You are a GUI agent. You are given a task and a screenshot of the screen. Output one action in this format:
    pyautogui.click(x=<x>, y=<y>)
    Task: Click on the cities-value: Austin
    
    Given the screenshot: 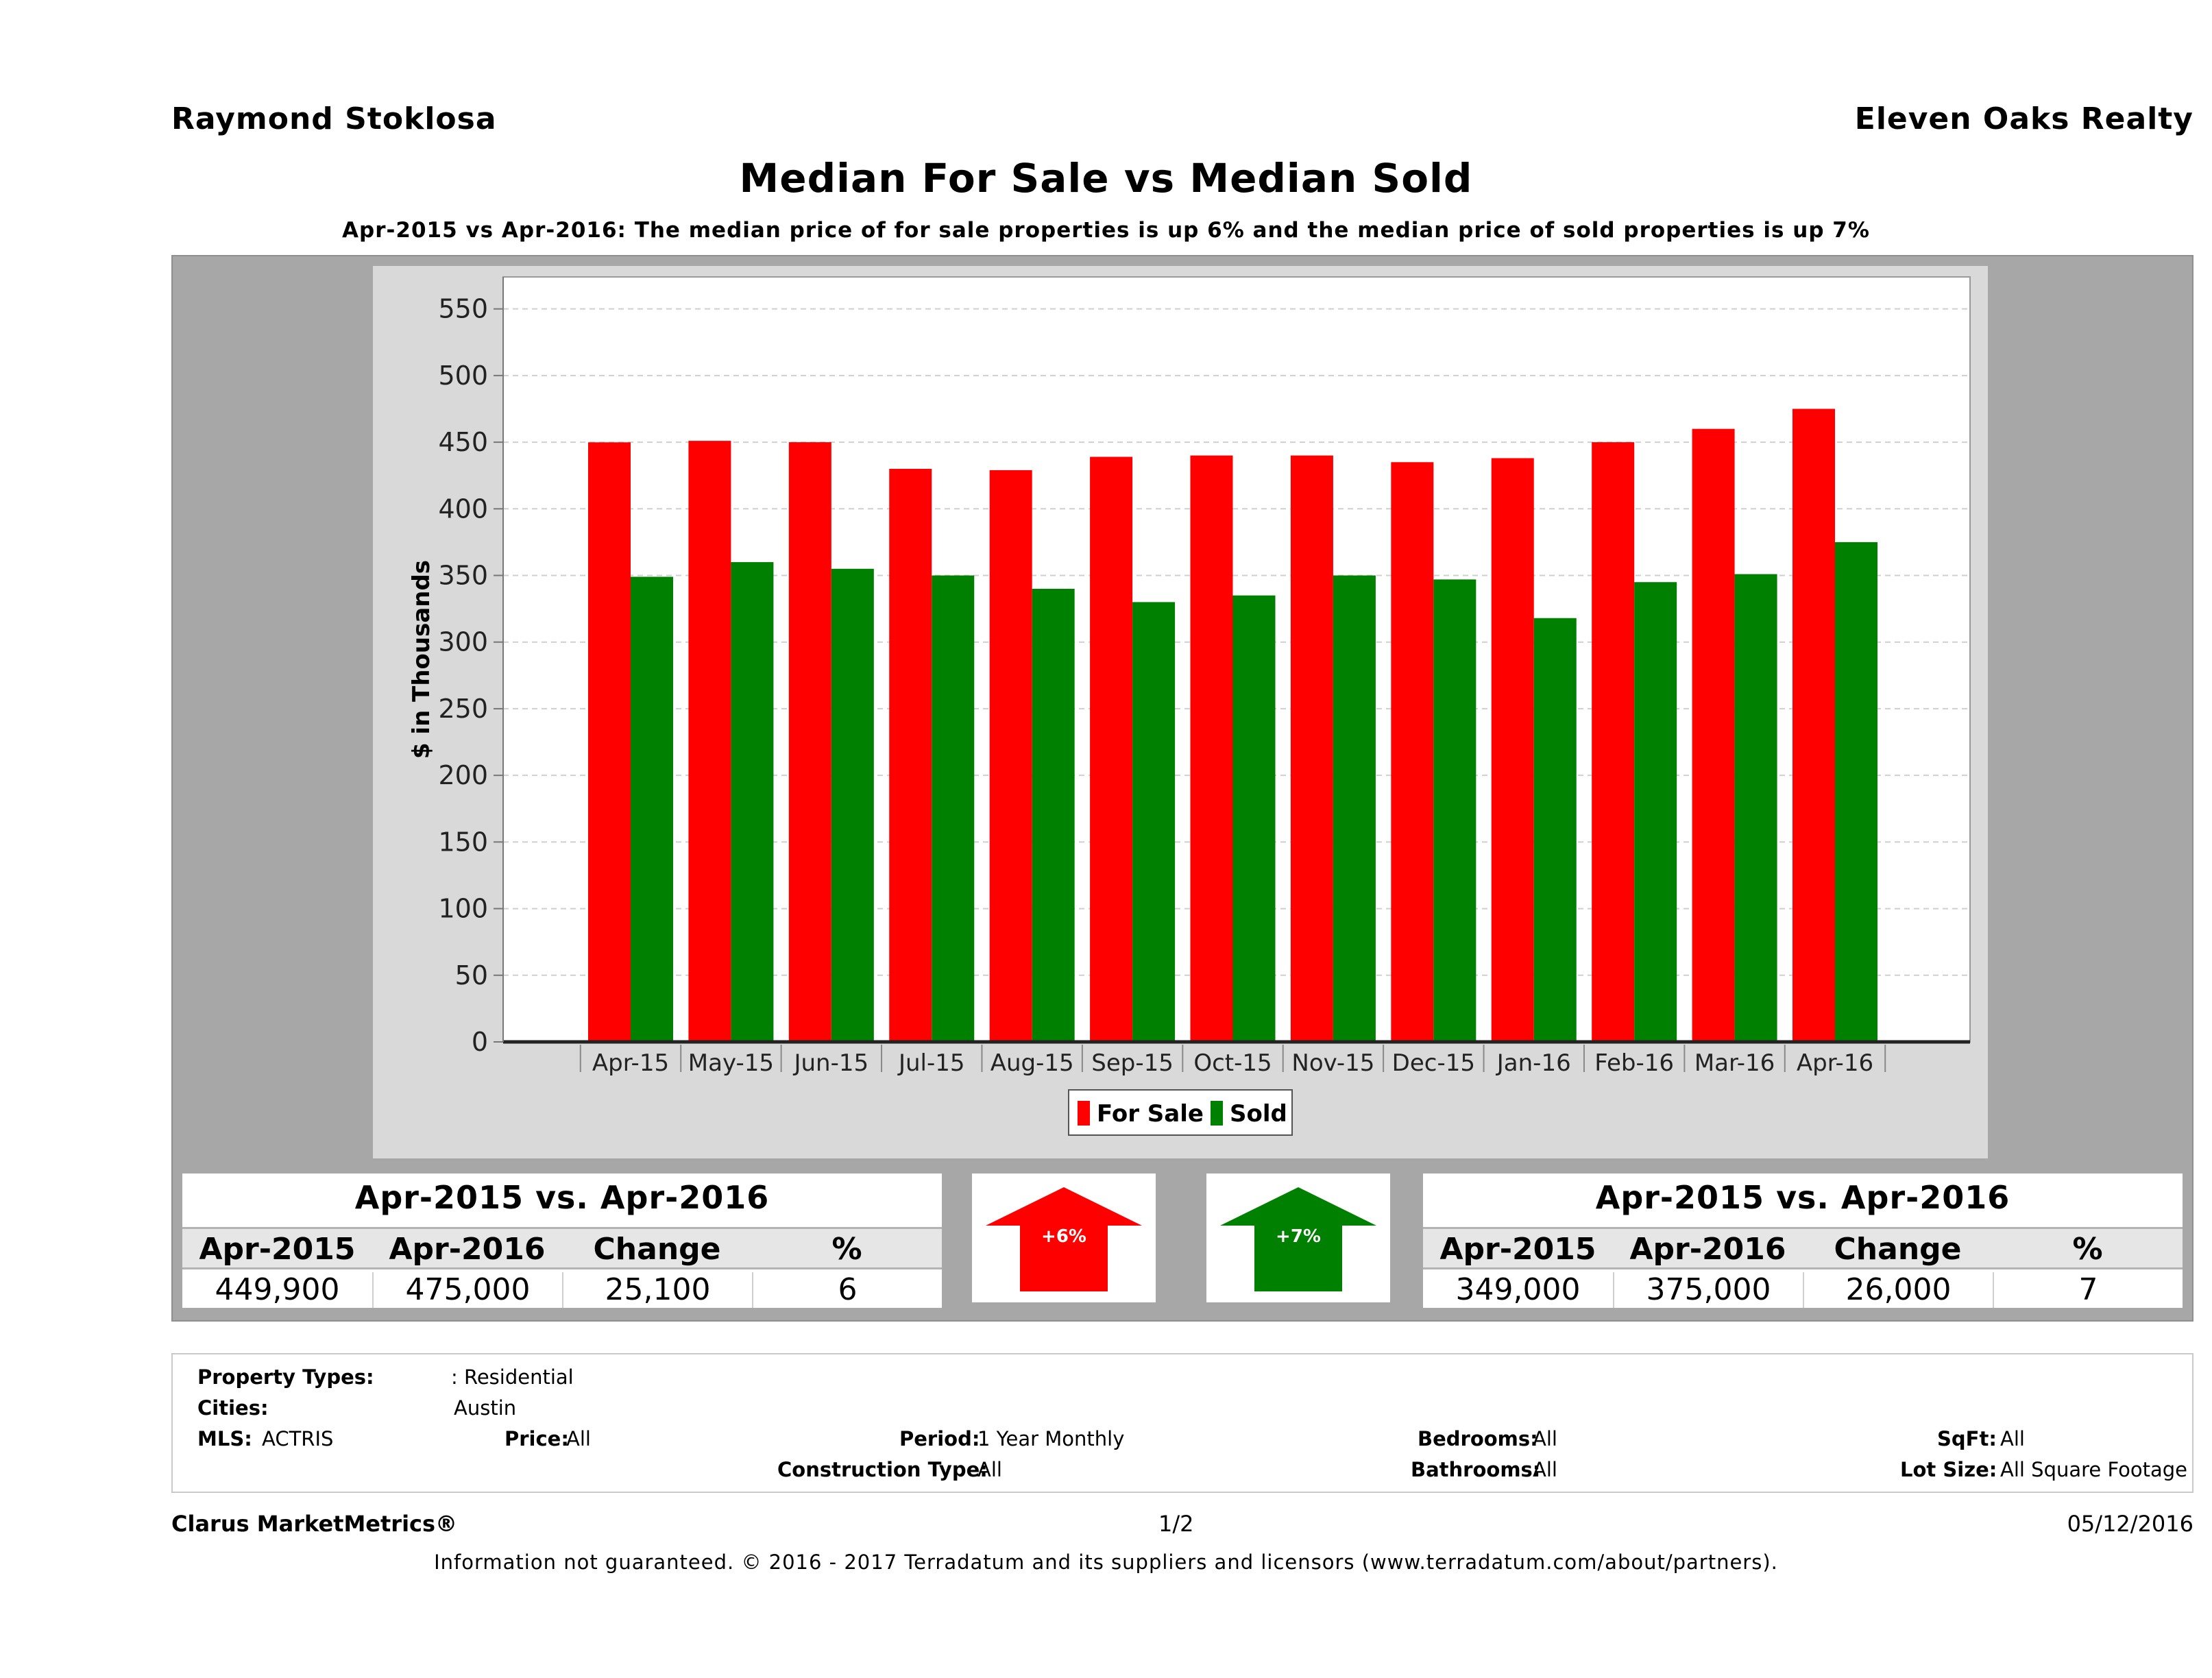 What is the action you would take?
    pyautogui.click(x=485, y=1408)
    